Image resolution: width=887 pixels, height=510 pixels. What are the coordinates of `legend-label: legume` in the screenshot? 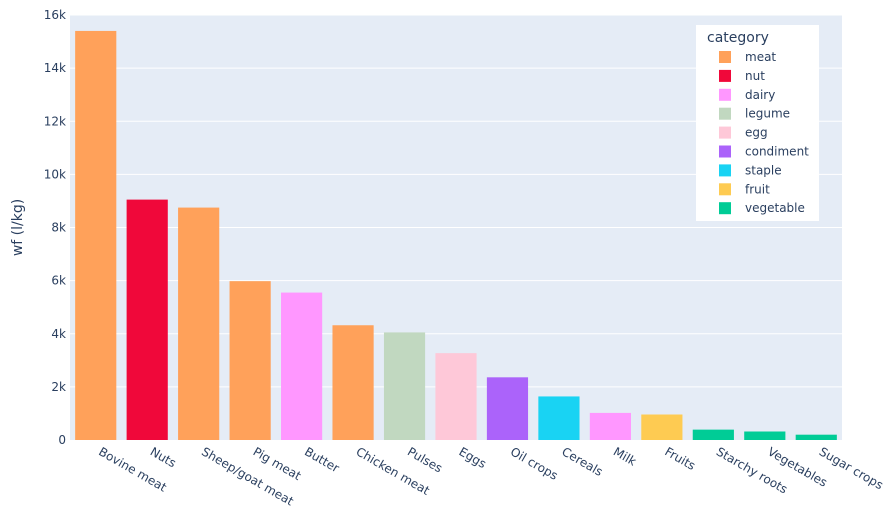 It's located at (767, 114).